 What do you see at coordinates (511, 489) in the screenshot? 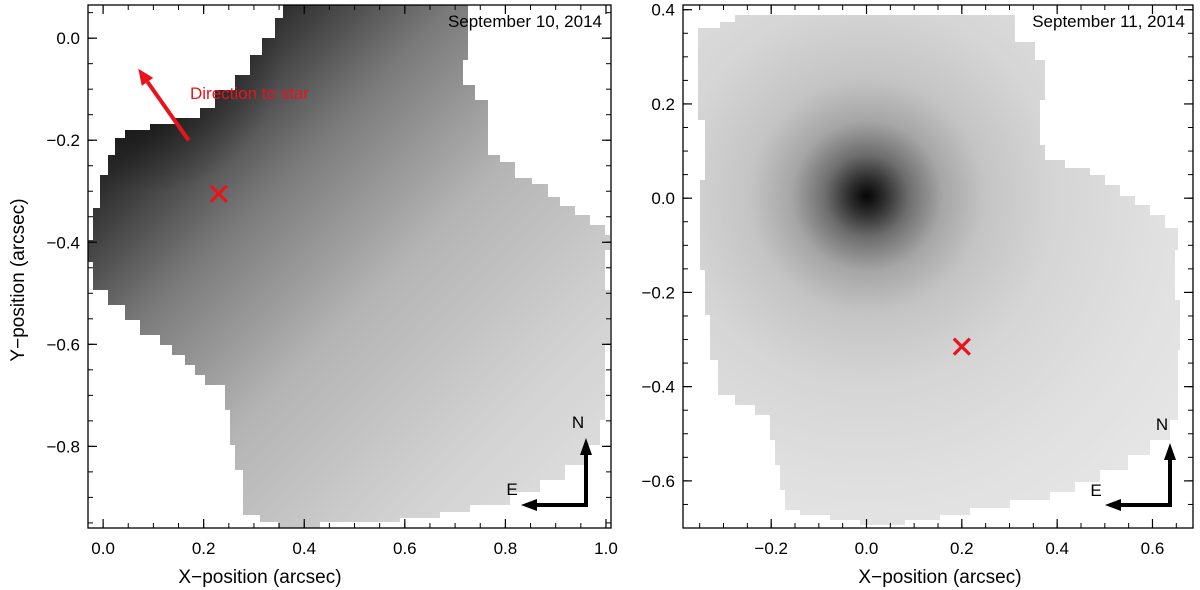
I see `panel1-east-label: E` at bounding box center [511, 489].